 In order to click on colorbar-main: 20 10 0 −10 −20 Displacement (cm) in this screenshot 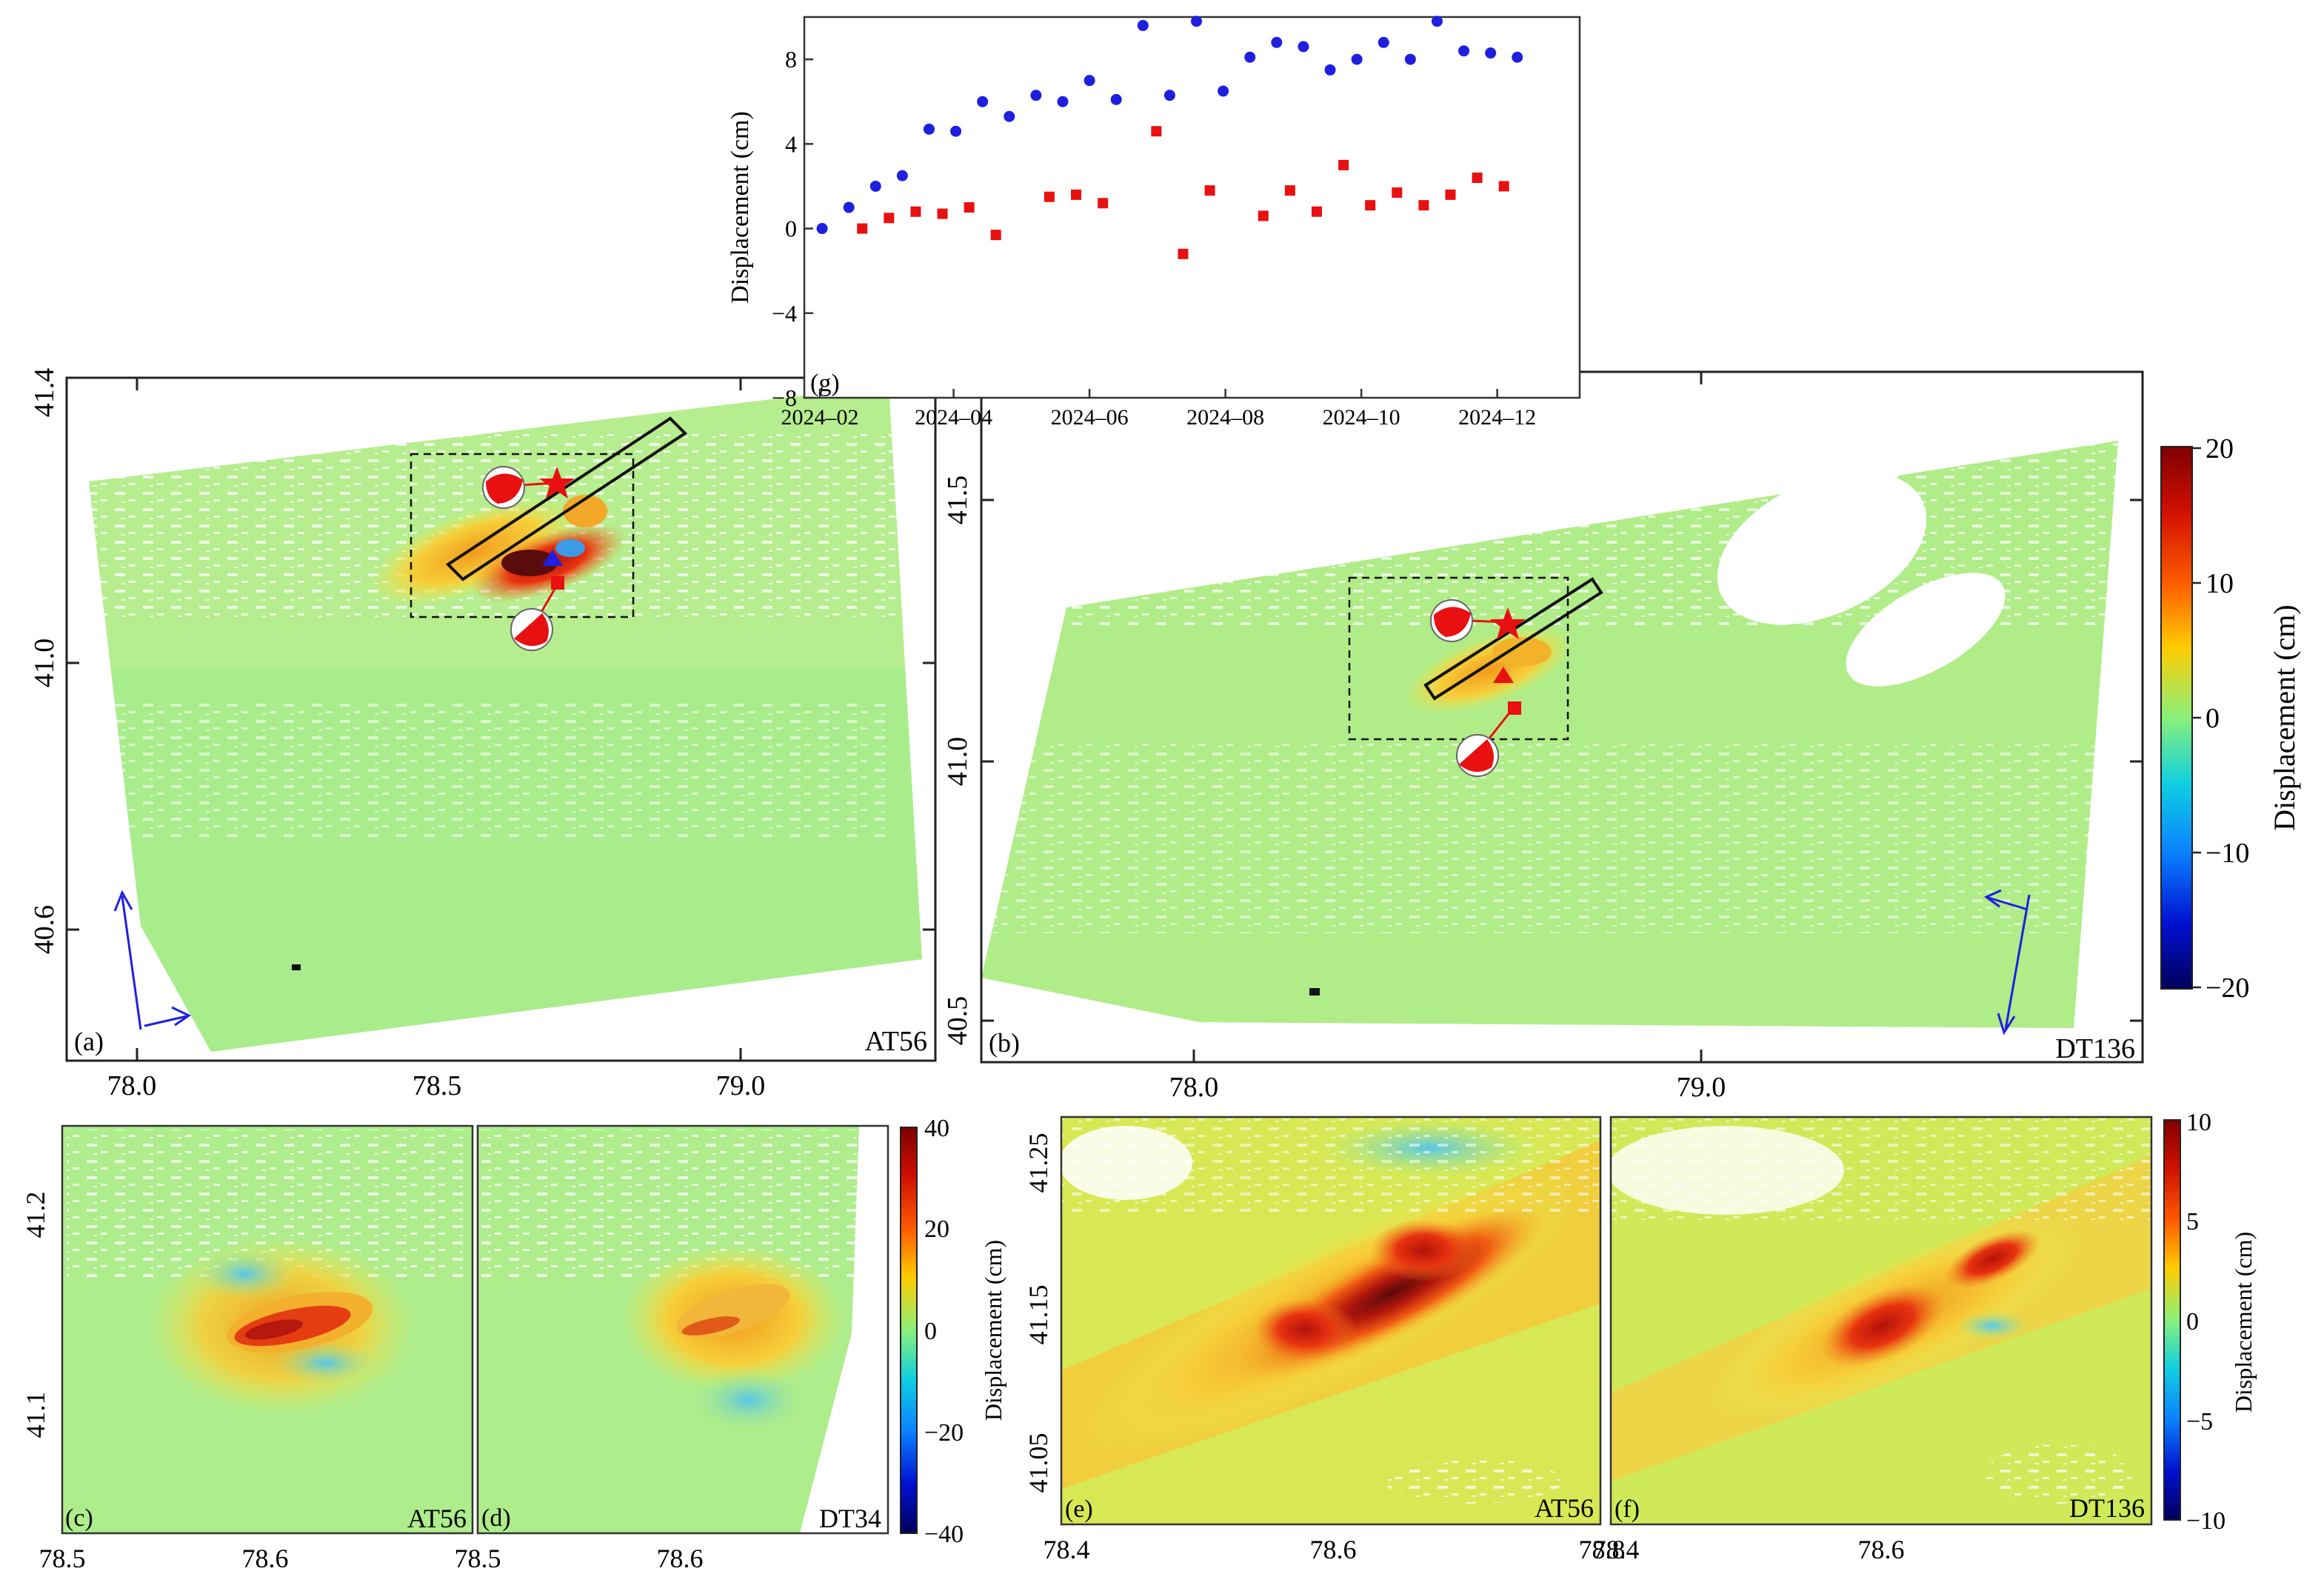, I will do `click(2230, 718)`.